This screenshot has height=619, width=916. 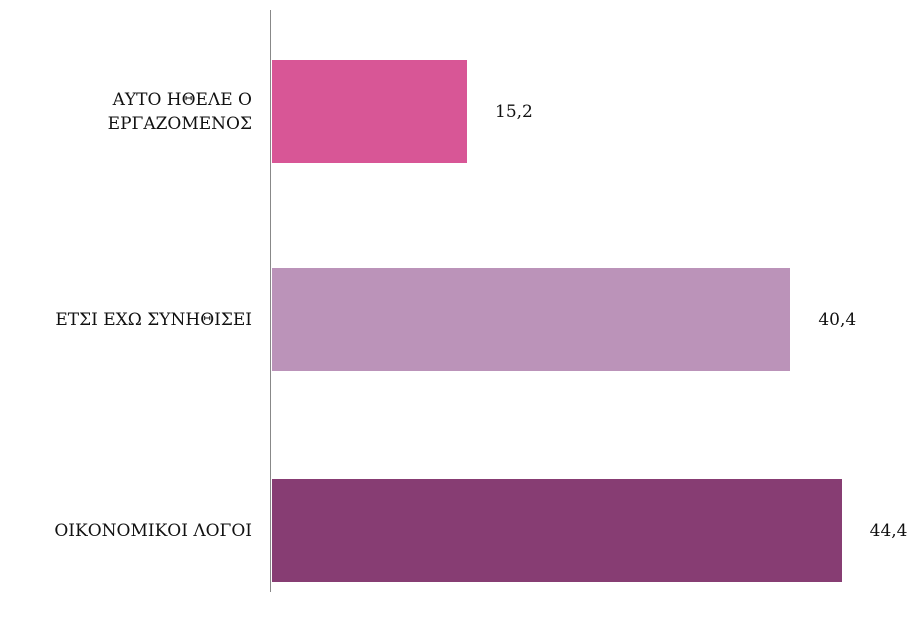 What do you see at coordinates (837, 319) in the screenshot?
I see `value-label: 40,4` at bounding box center [837, 319].